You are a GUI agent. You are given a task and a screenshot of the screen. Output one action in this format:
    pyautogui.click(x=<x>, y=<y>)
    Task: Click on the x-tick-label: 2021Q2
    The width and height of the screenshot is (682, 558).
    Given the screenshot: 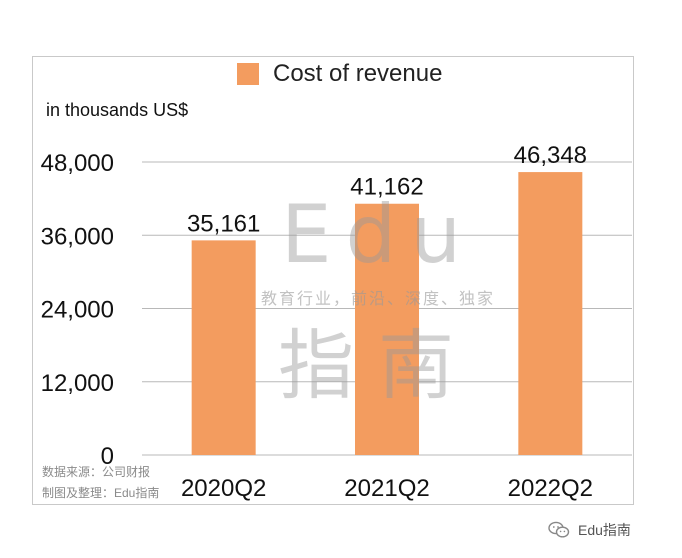 What is the action you would take?
    pyautogui.click(x=386, y=488)
    